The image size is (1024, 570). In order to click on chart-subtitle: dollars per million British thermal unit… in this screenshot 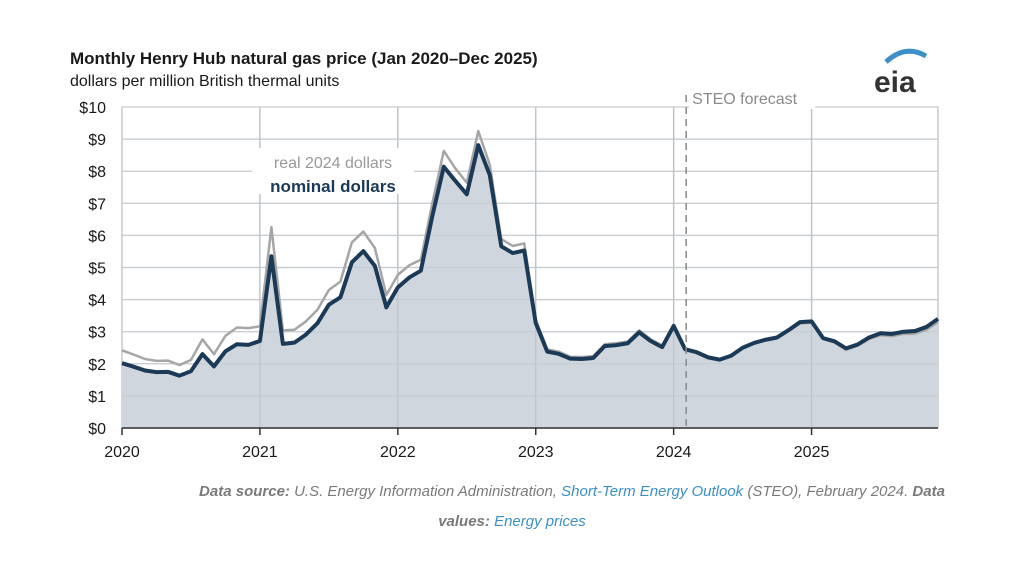, I will do `click(204, 81)`.